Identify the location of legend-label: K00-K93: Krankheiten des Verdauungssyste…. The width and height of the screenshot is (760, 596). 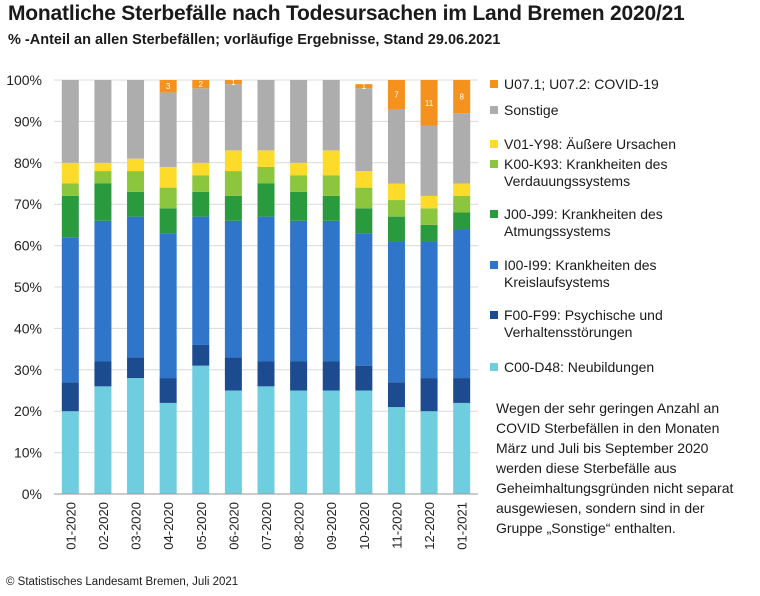
(586, 172).